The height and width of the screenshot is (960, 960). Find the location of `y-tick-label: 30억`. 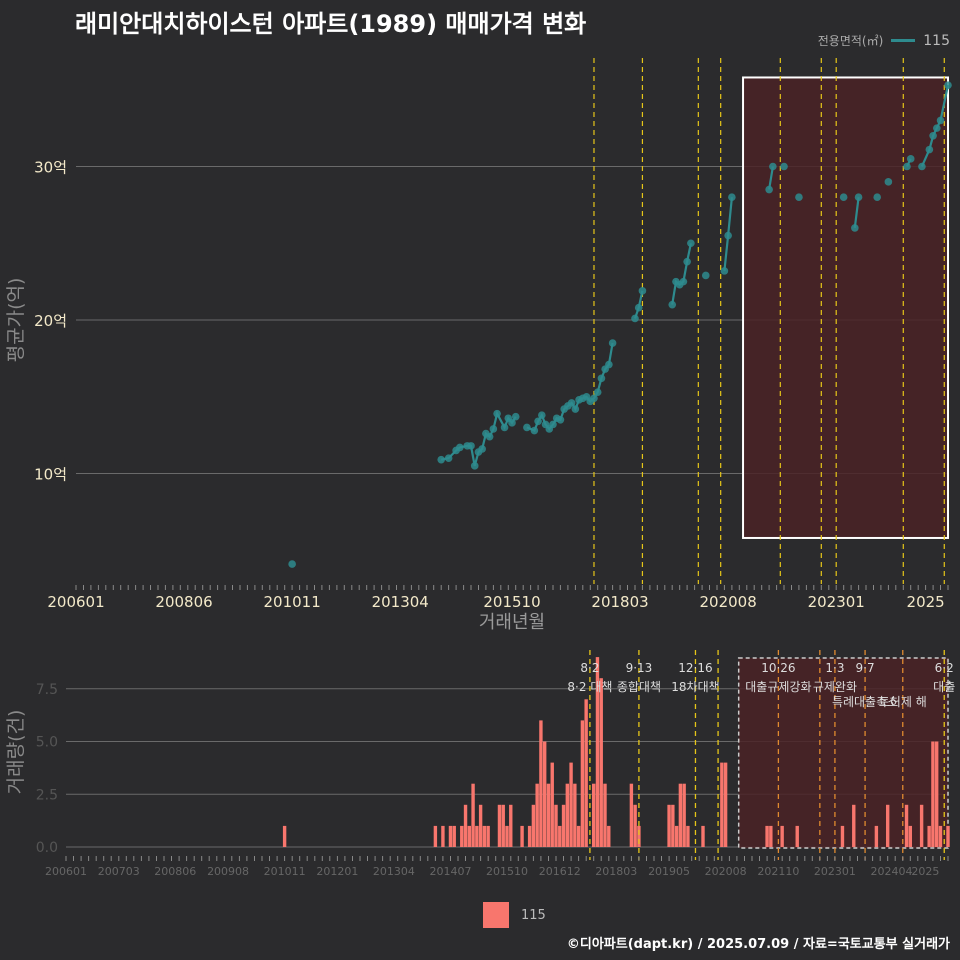

y-tick-label: 30억 is located at coordinates (50, 168).